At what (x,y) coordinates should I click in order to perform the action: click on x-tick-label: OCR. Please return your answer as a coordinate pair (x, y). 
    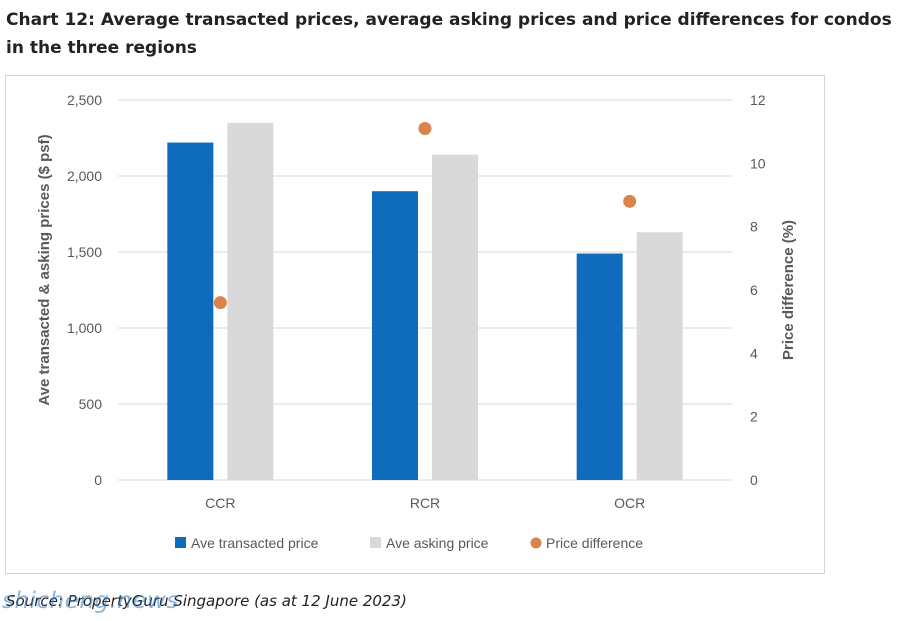
    Looking at the image, I should click on (629, 503).